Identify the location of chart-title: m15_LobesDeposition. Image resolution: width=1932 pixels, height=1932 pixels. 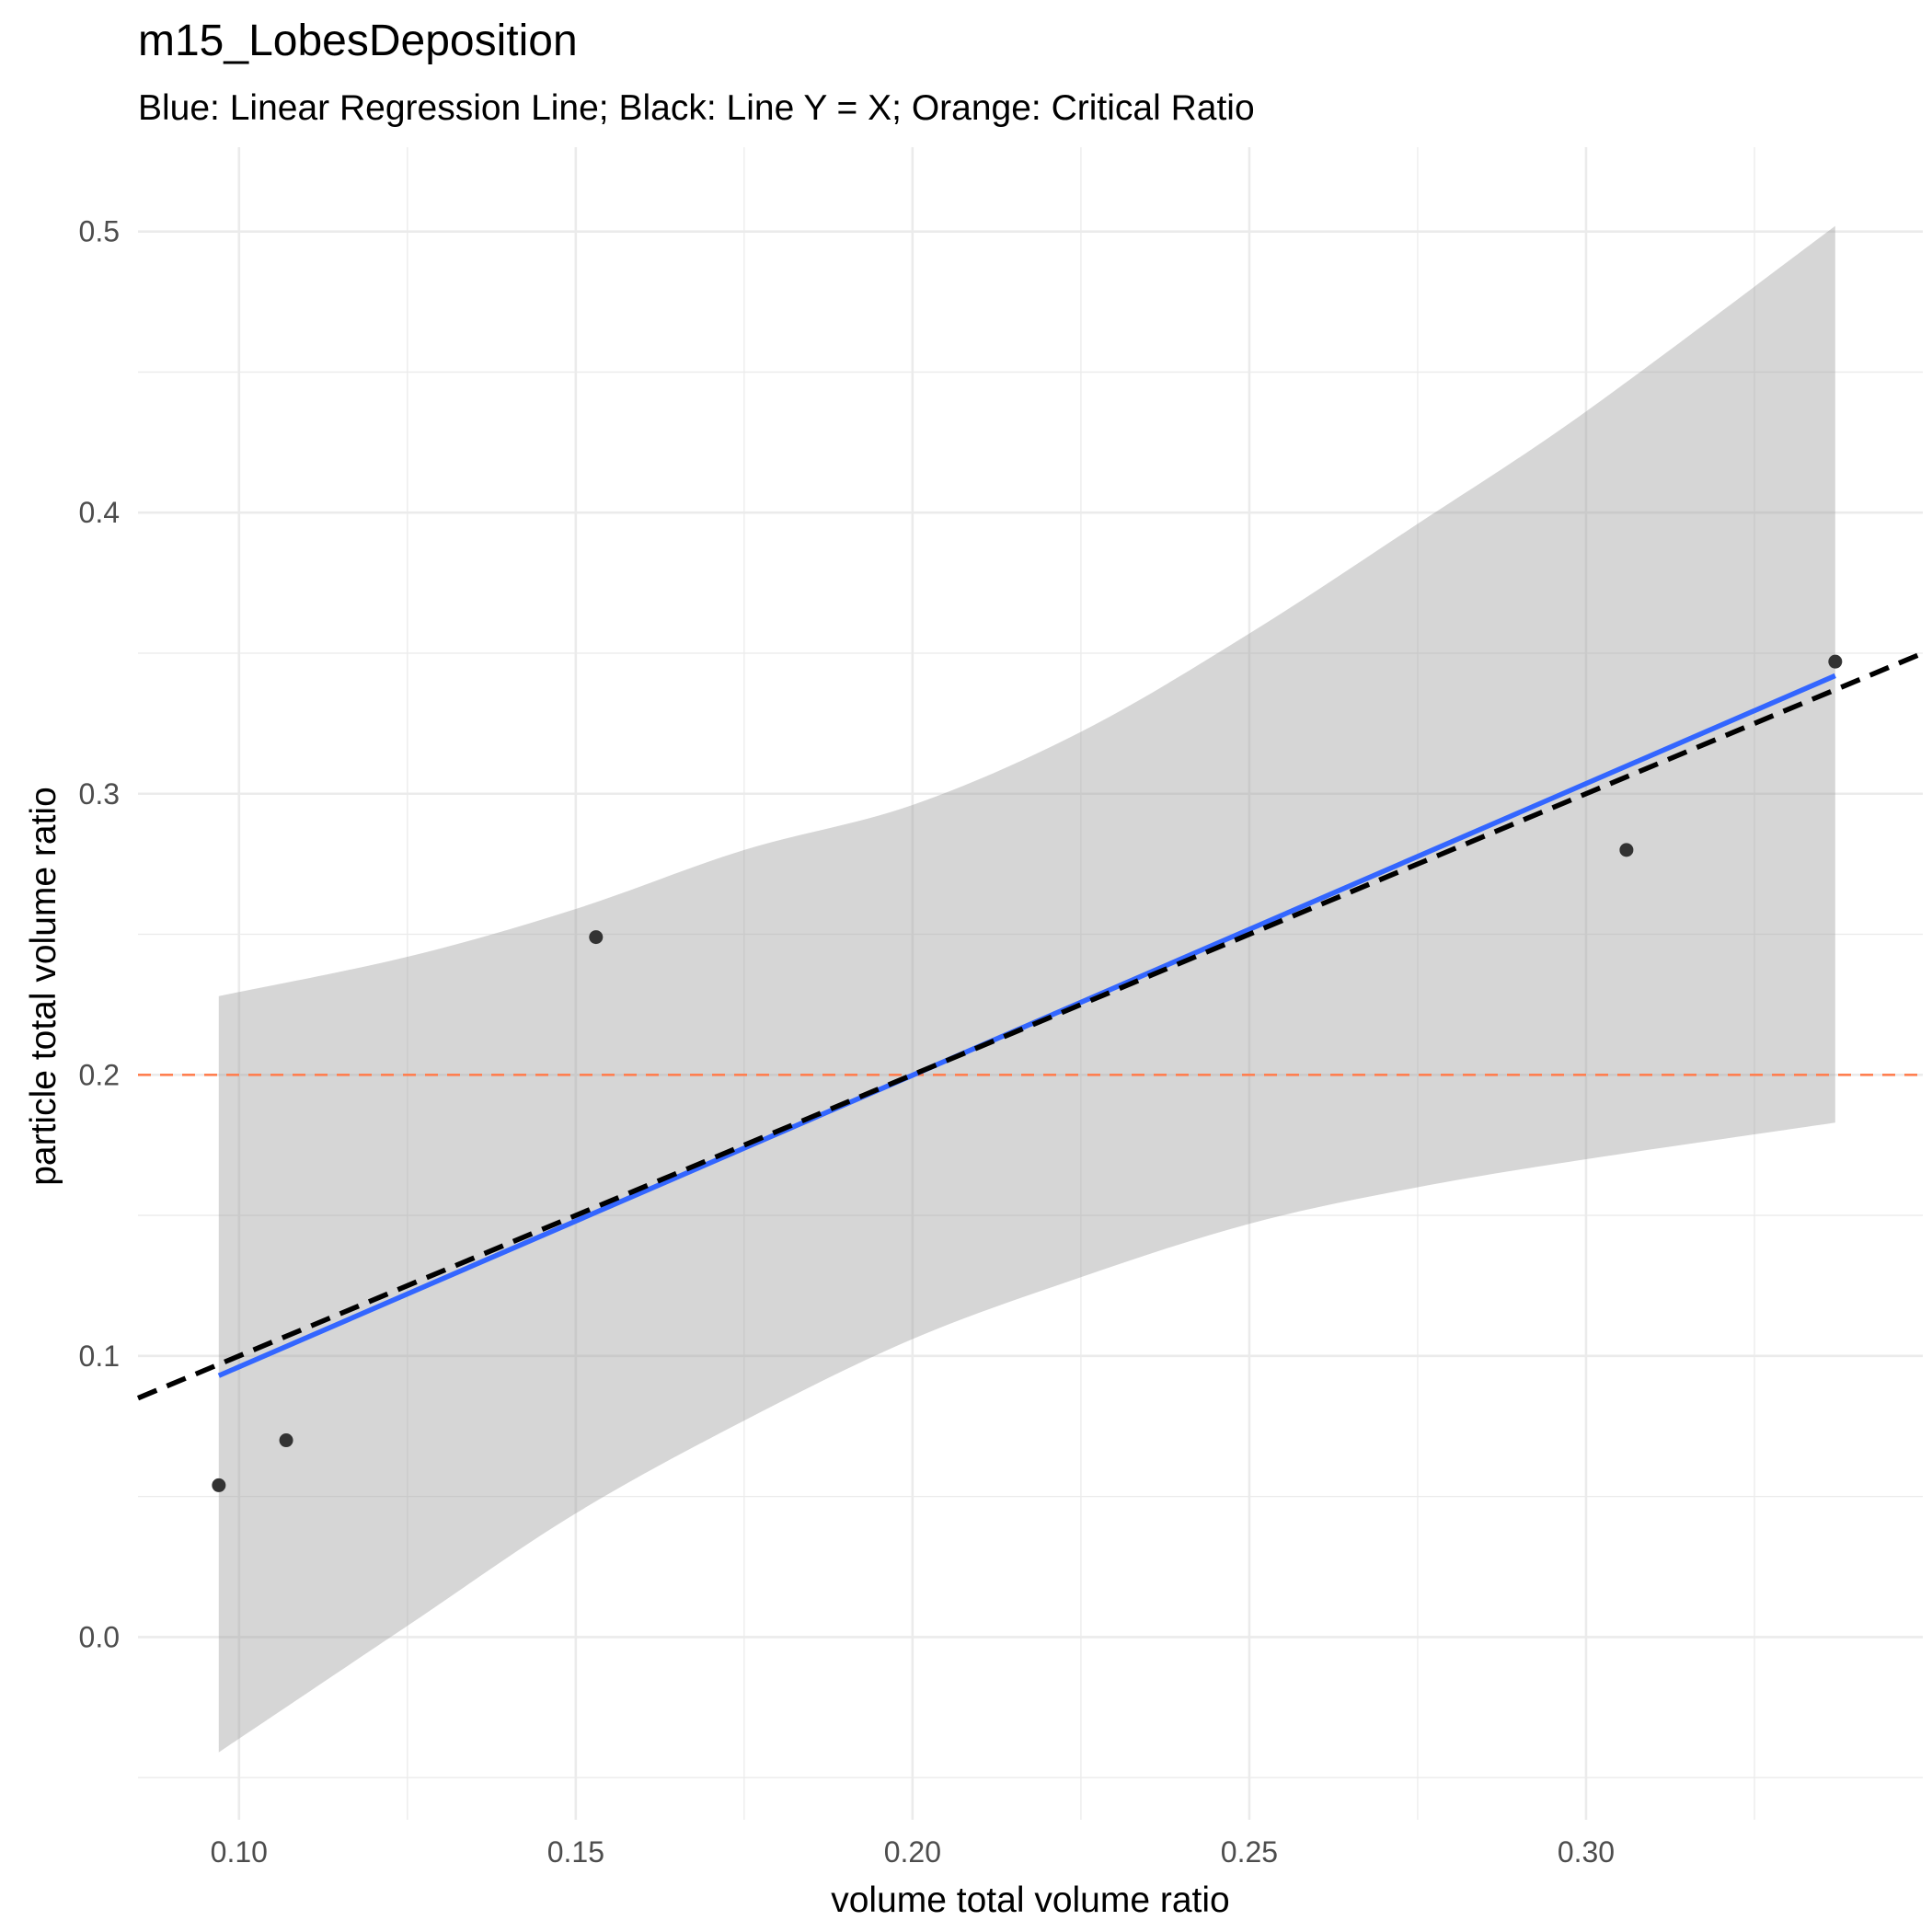
(358, 41).